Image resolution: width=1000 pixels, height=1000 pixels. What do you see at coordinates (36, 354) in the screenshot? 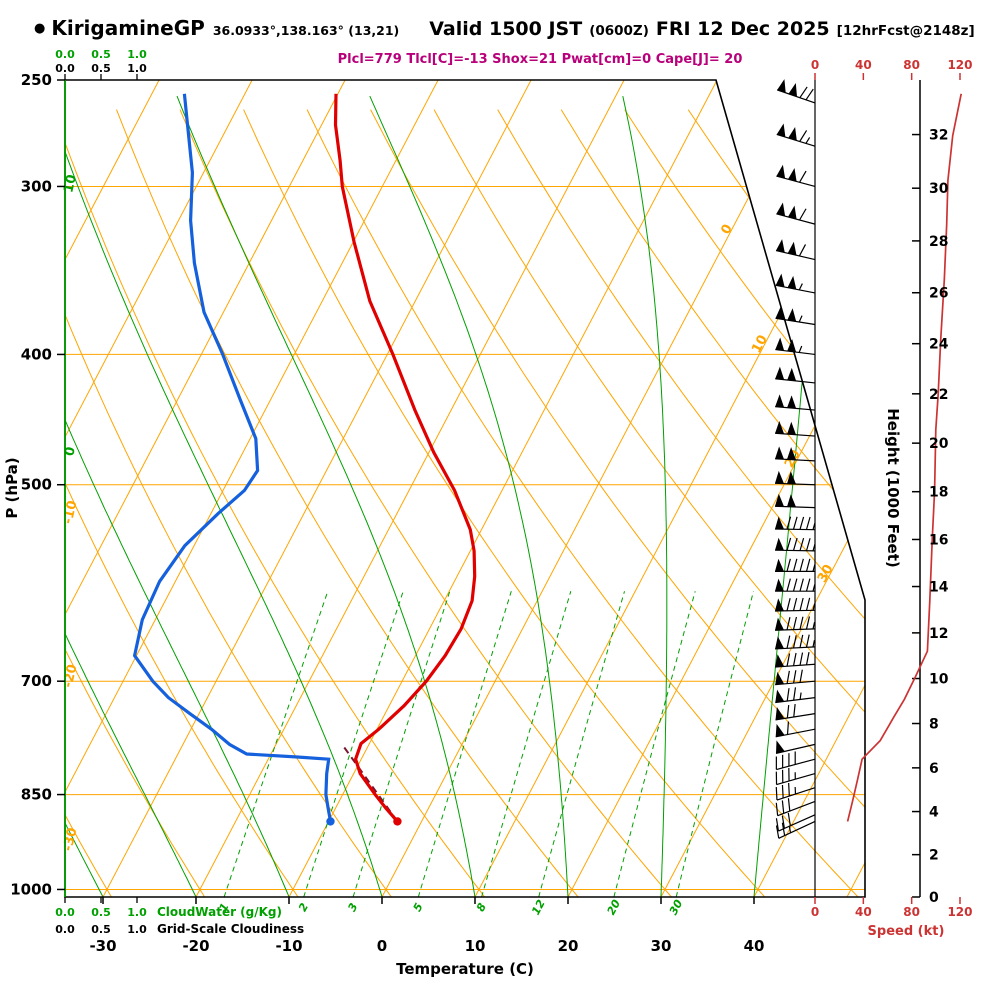
I see `pressure-tick-label: 400` at bounding box center [36, 354].